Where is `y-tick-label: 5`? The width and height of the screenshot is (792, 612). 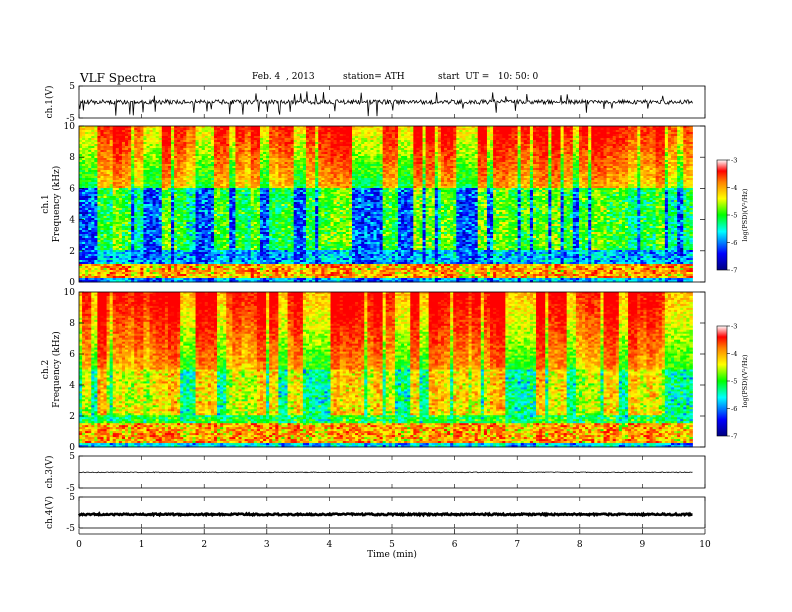 y-tick-label: 5 is located at coordinates (72, 87).